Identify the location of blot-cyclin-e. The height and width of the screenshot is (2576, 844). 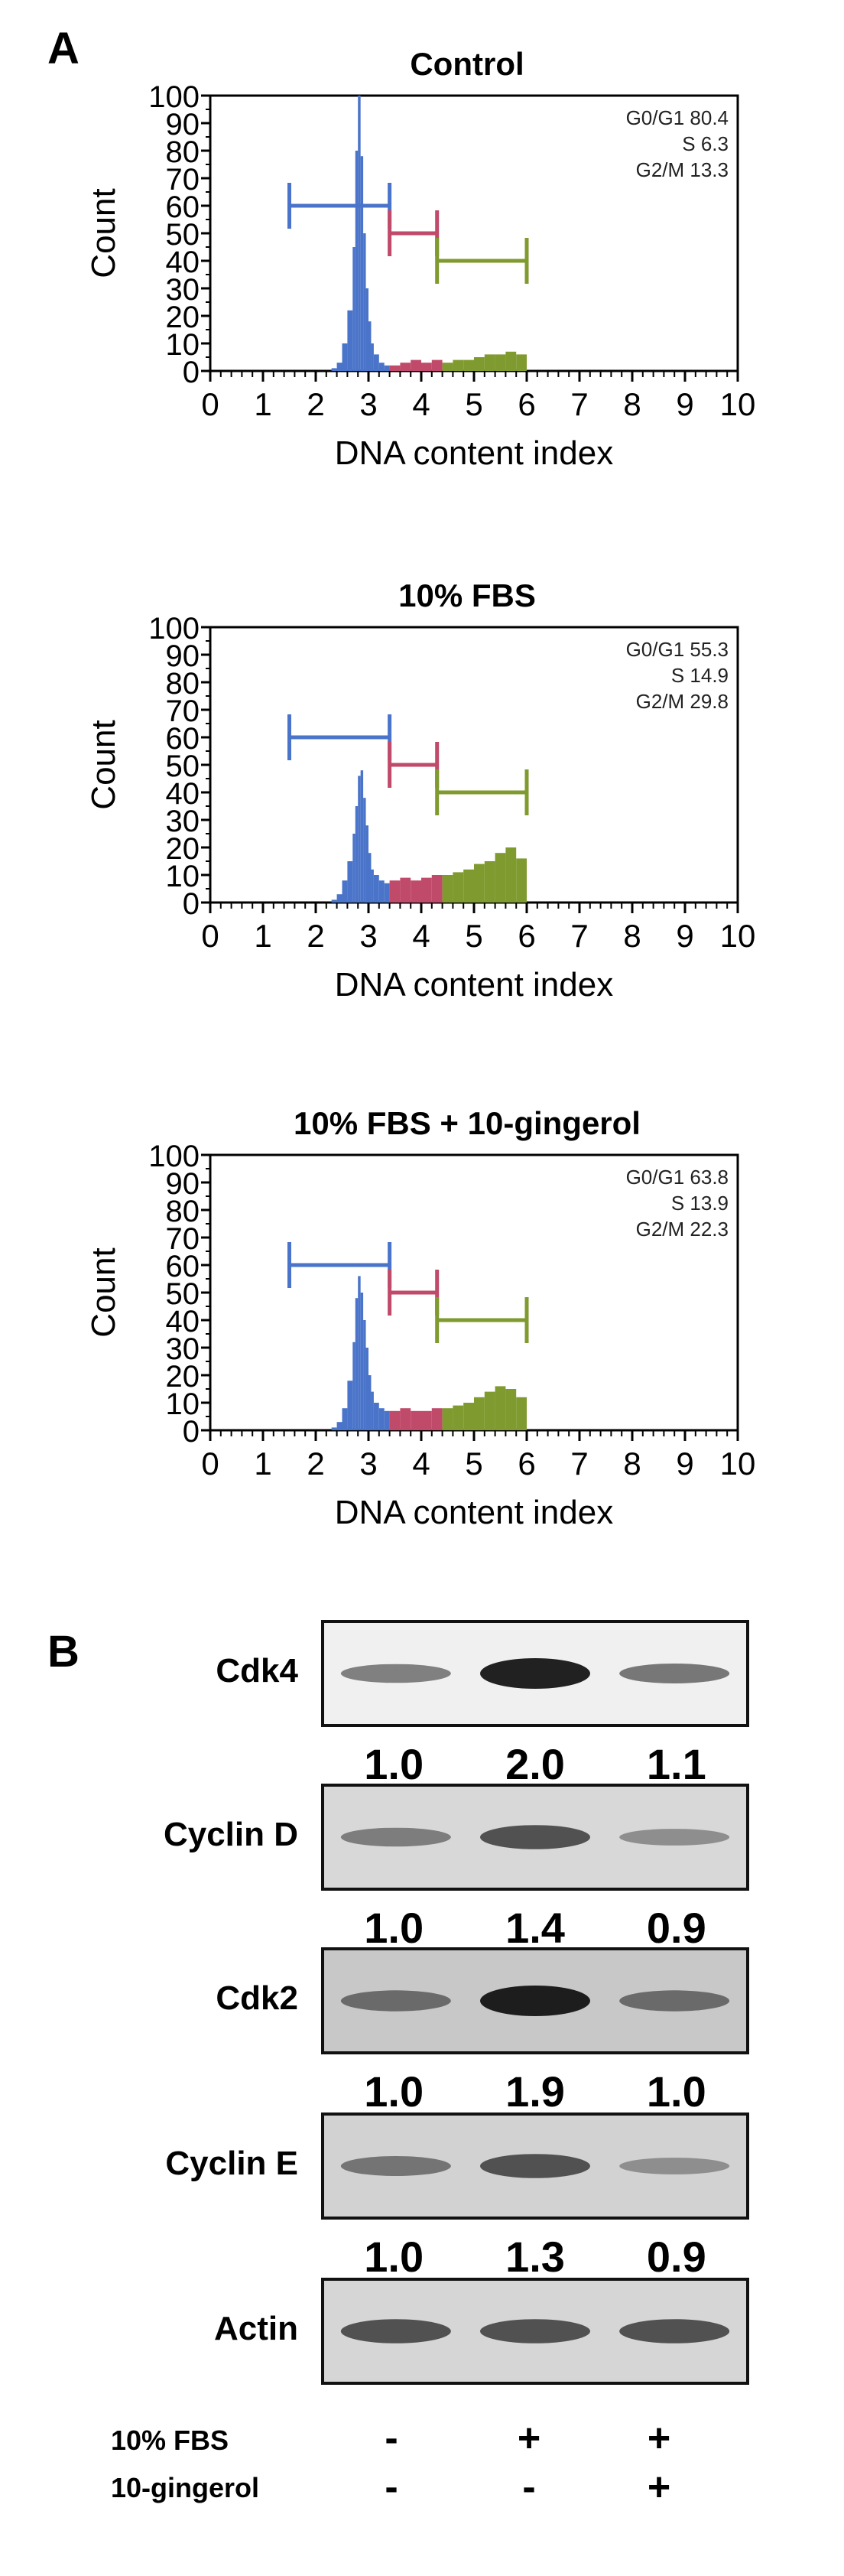
(535, 2166).